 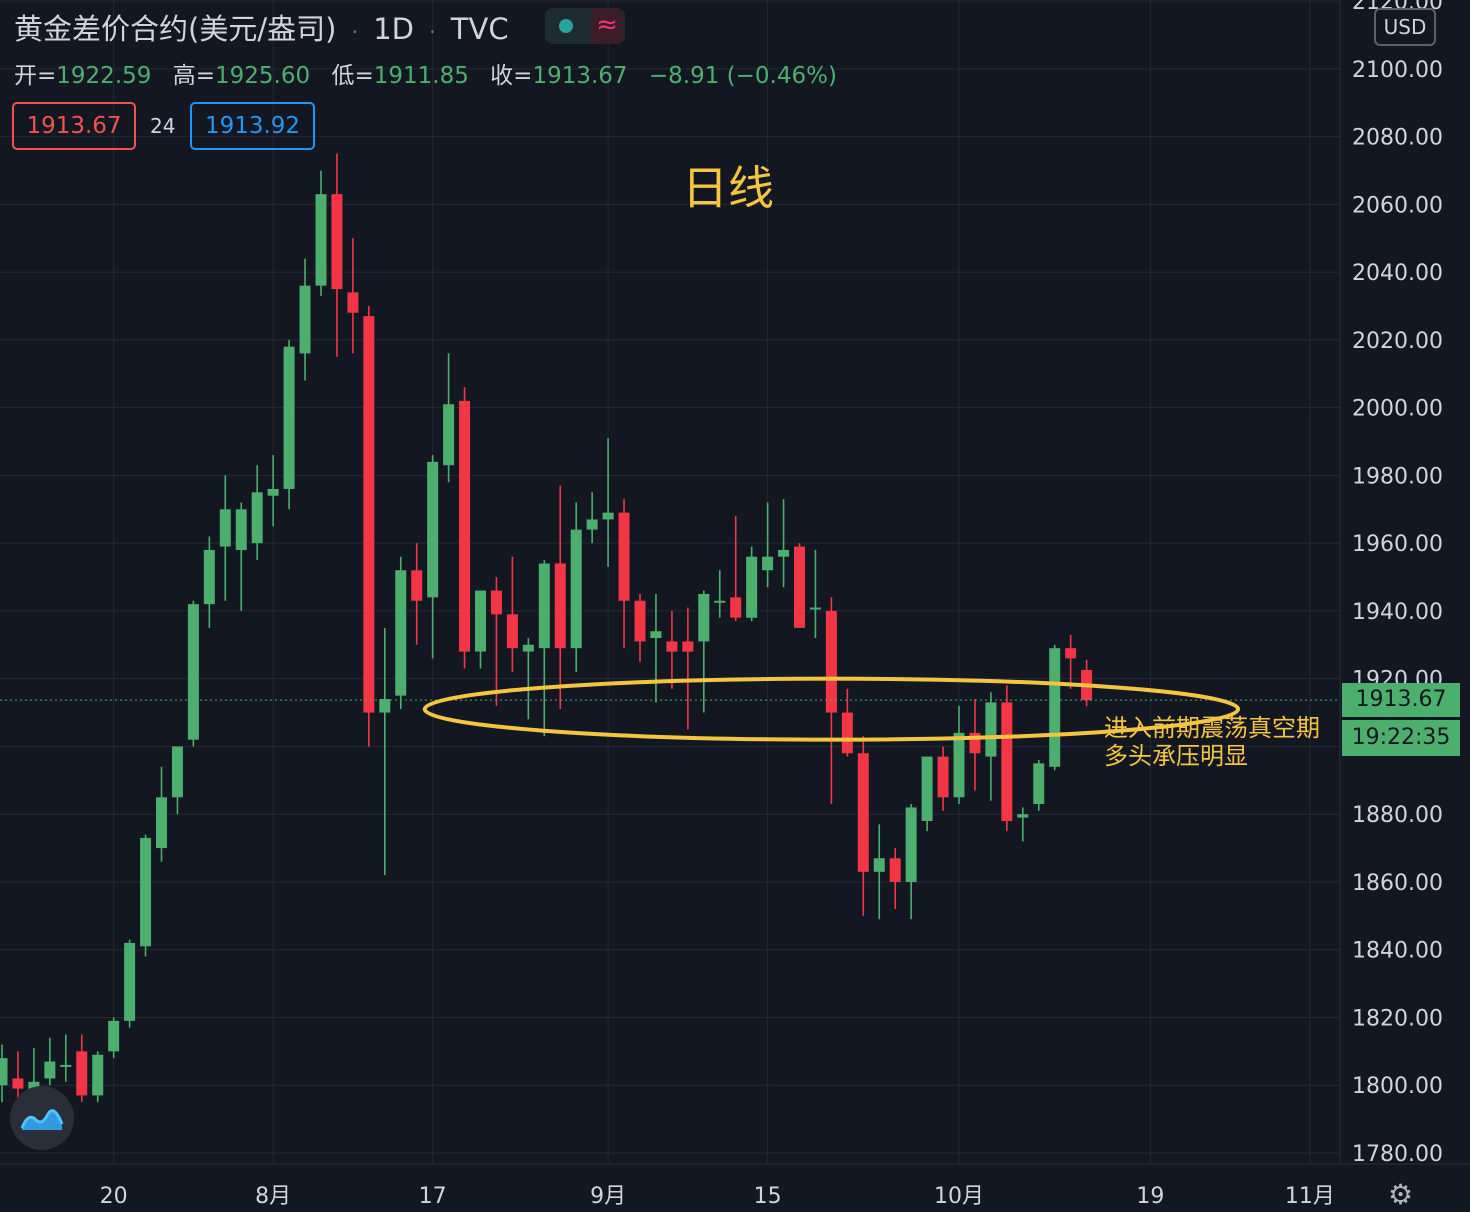 I want to click on close-label: 收=, so click(x=511, y=76).